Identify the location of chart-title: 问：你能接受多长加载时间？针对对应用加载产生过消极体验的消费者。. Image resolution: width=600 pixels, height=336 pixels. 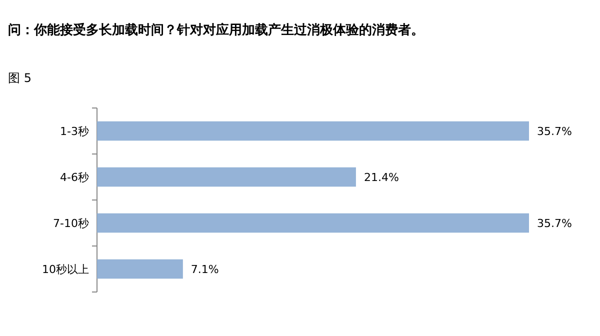
(216, 30).